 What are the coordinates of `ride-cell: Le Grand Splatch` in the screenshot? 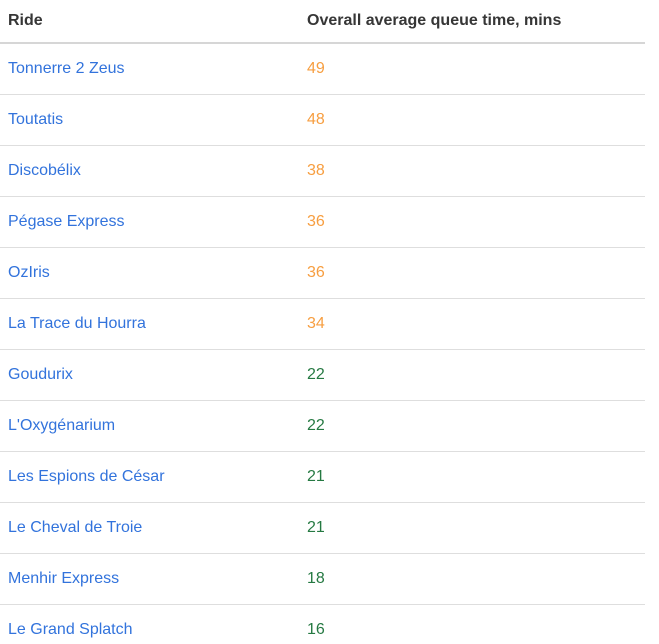 It's located at (149, 624).